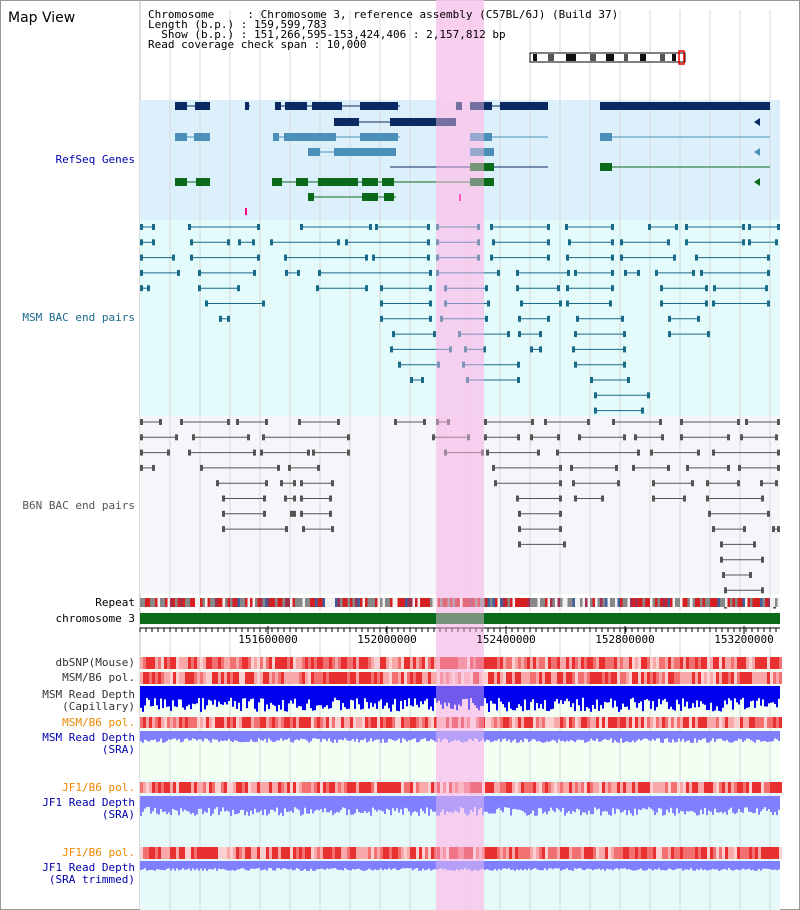 This screenshot has height=910, width=800. What do you see at coordinates (246, 211) in the screenshot?
I see `refseq-marker` at bounding box center [246, 211].